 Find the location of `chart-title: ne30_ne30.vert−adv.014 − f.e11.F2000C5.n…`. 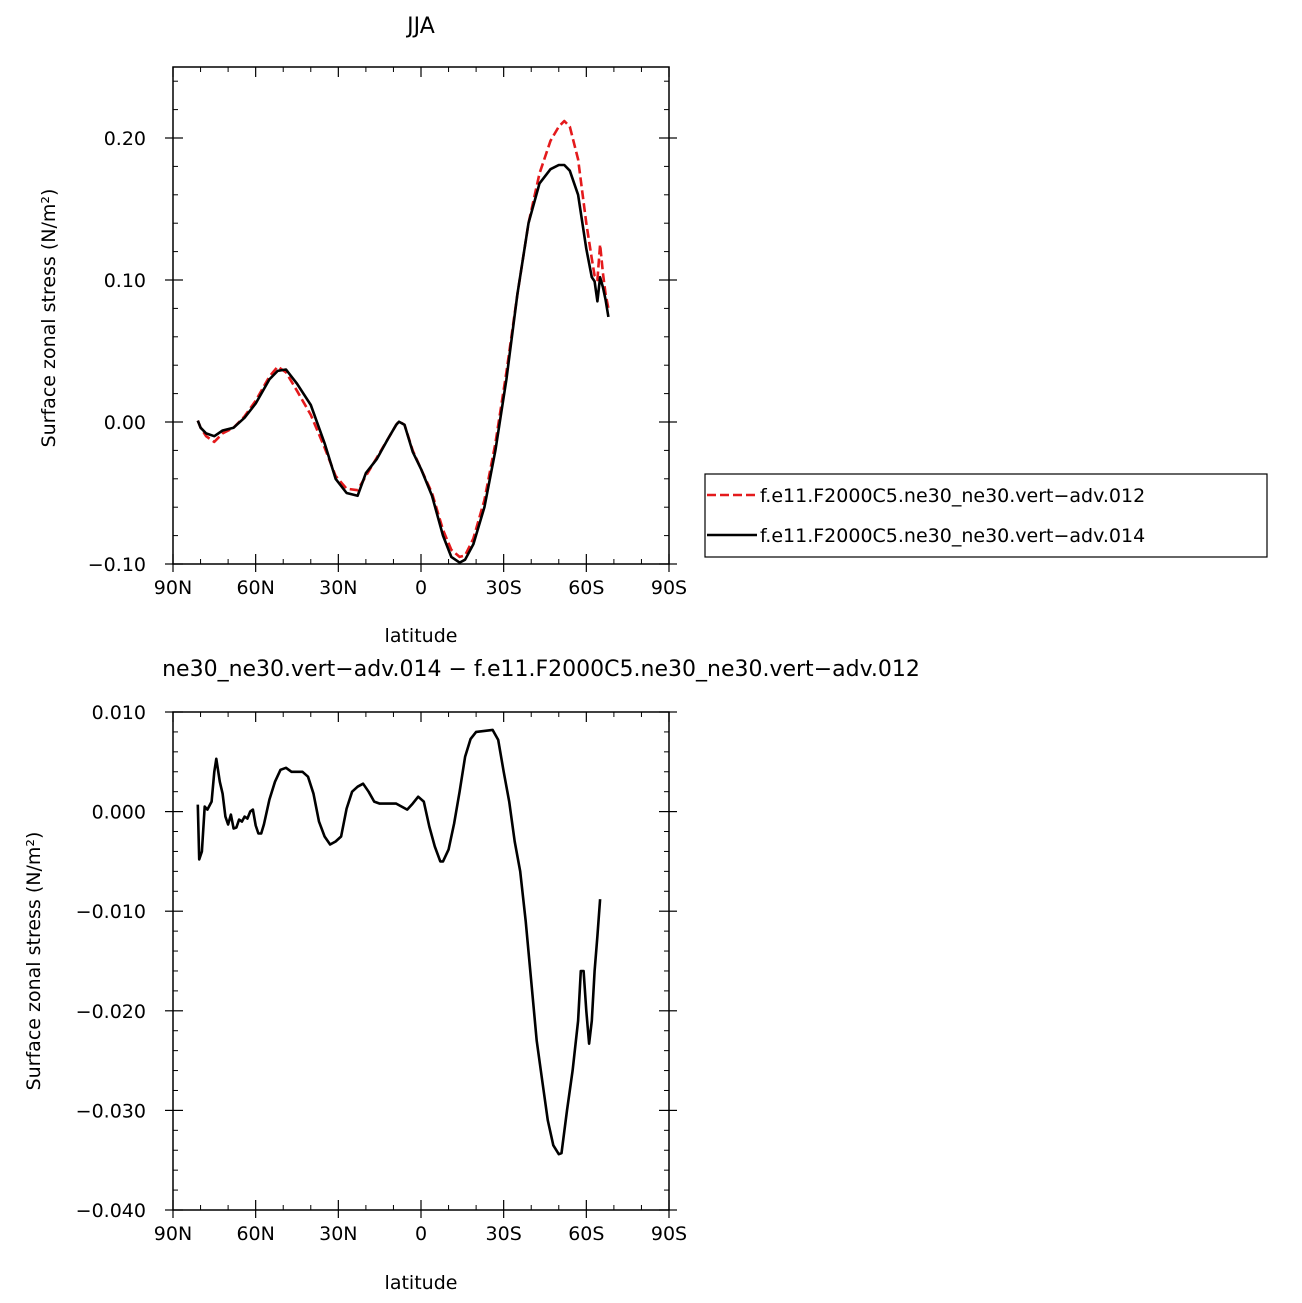

chart-title: ne30_ne30.vert−adv.014 − f.e11.F2000C5.n… is located at coordinates (541, 669).